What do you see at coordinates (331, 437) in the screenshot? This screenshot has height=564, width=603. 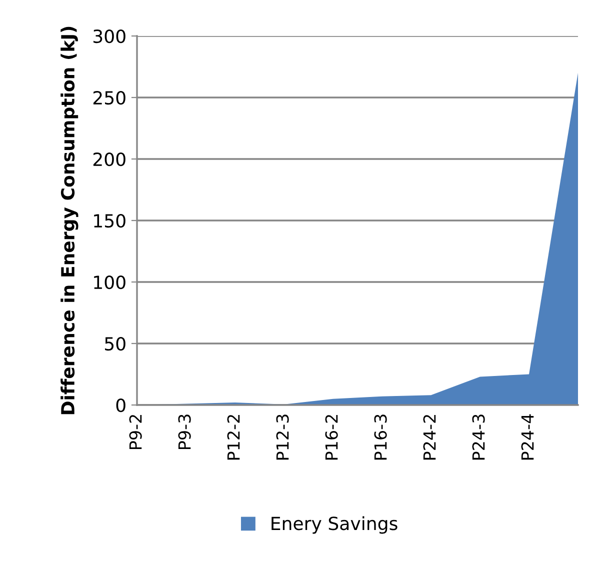 I see `x-tick-label: P16-2` at bounding box center [331, 437].